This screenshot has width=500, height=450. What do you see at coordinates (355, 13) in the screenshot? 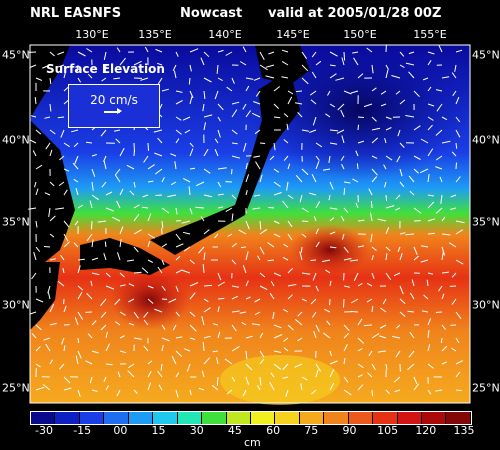
I see `valid-time: valid at 2005/01/28 00Z` at bounding box center [355, 13].